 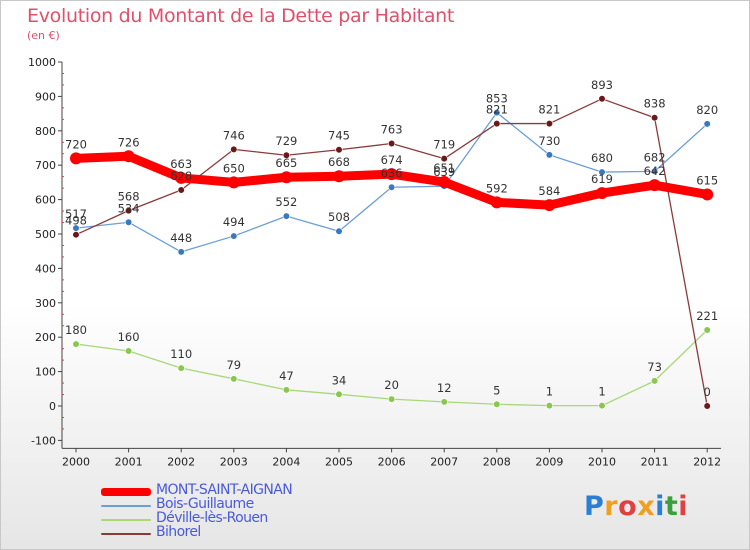 I want to click on data-label-d-ville-l-s-rouen: 180, so click(x=76, y=330).